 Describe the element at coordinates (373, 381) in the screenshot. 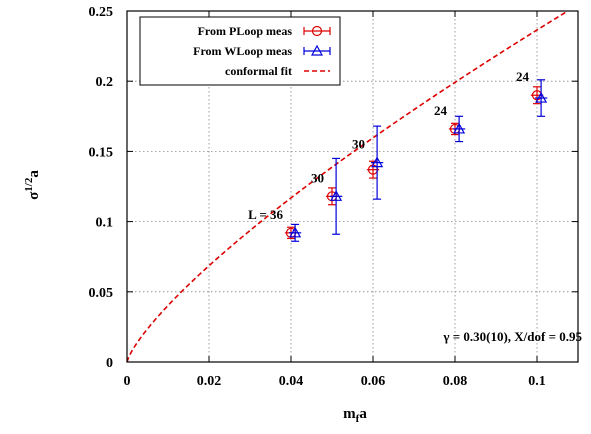

I see `x-tick-label: 0.06` at that location.